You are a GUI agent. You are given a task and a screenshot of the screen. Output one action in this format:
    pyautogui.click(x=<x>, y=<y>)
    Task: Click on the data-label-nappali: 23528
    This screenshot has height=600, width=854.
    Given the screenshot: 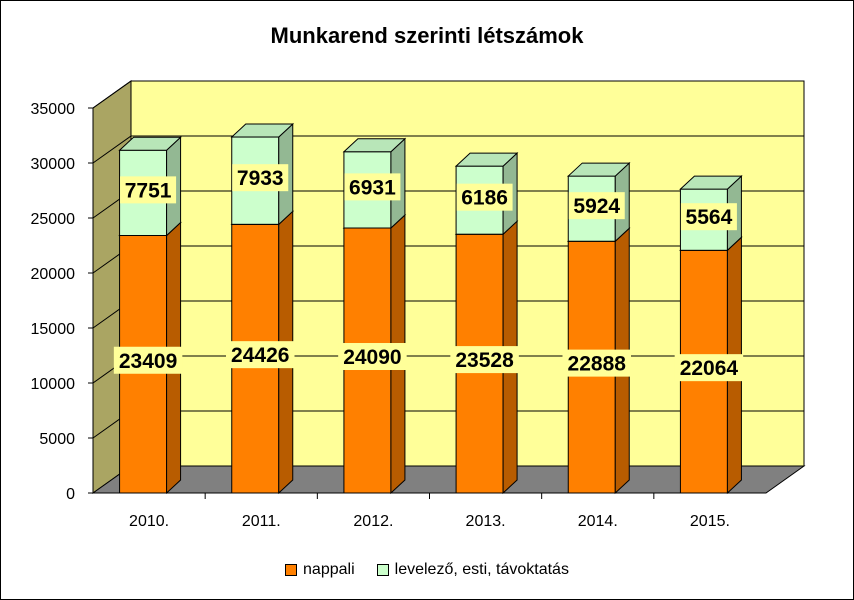 What is the action you would take?
    pyautogui.click(x=484, y=360)
    